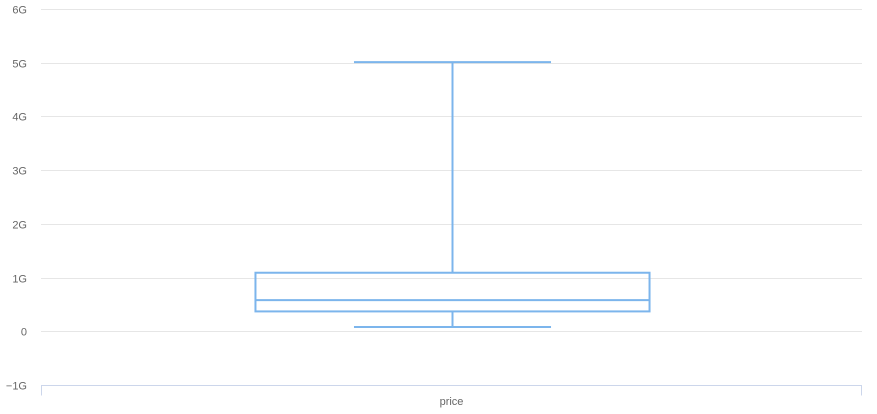  What do you see at coordinates (24, 333) in the screenshot?
I see `y-tick-label: 0` at bounding box center [24, 333].